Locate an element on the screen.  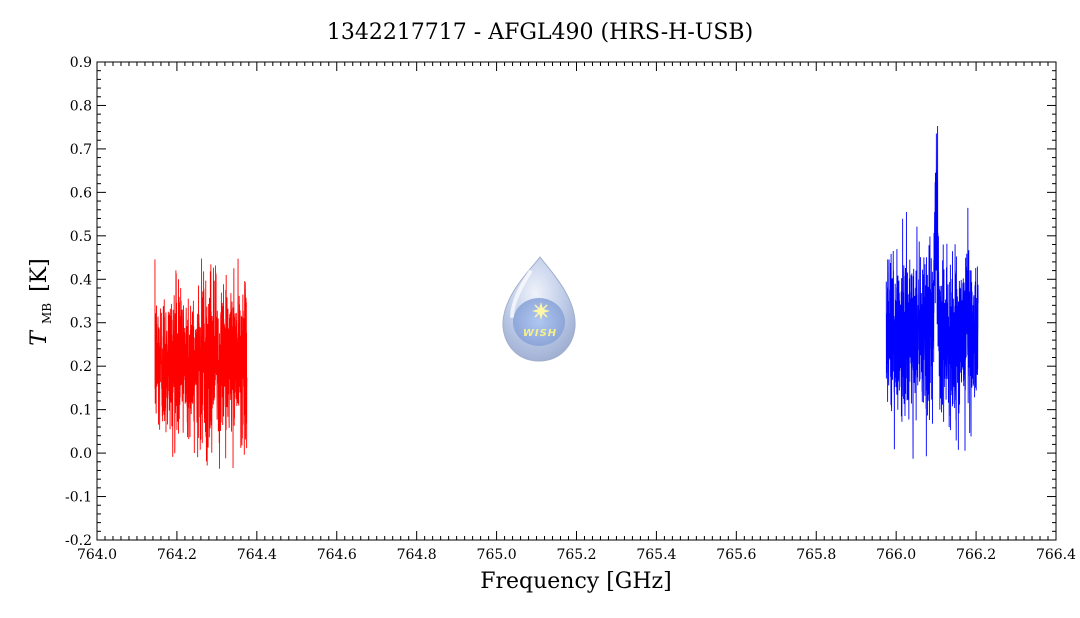
logo-text: WISH is located at coordinates (540, 333).